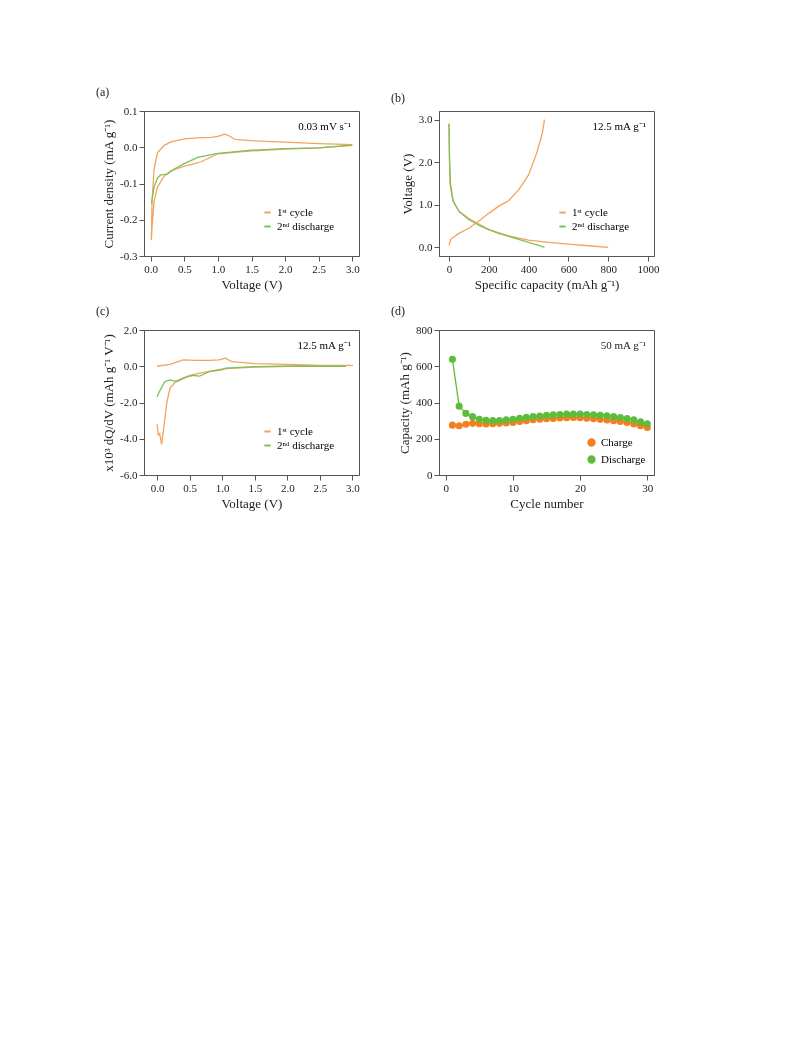  What do you see at coordinates (103, 92) in the screenshot?
I see `chart-title: (a)` at bounding box center [103, 92].